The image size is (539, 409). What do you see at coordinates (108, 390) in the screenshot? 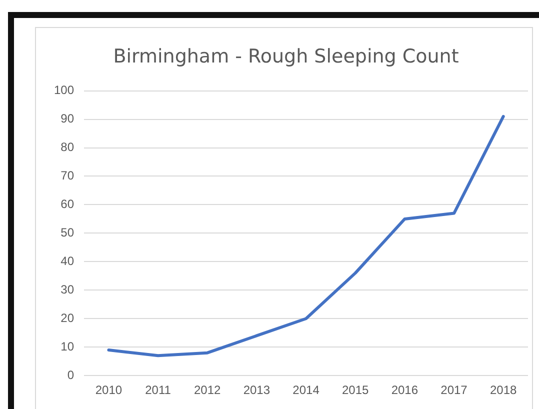
I see `x-tick-label: 2010` at bounding box center [108, 390].